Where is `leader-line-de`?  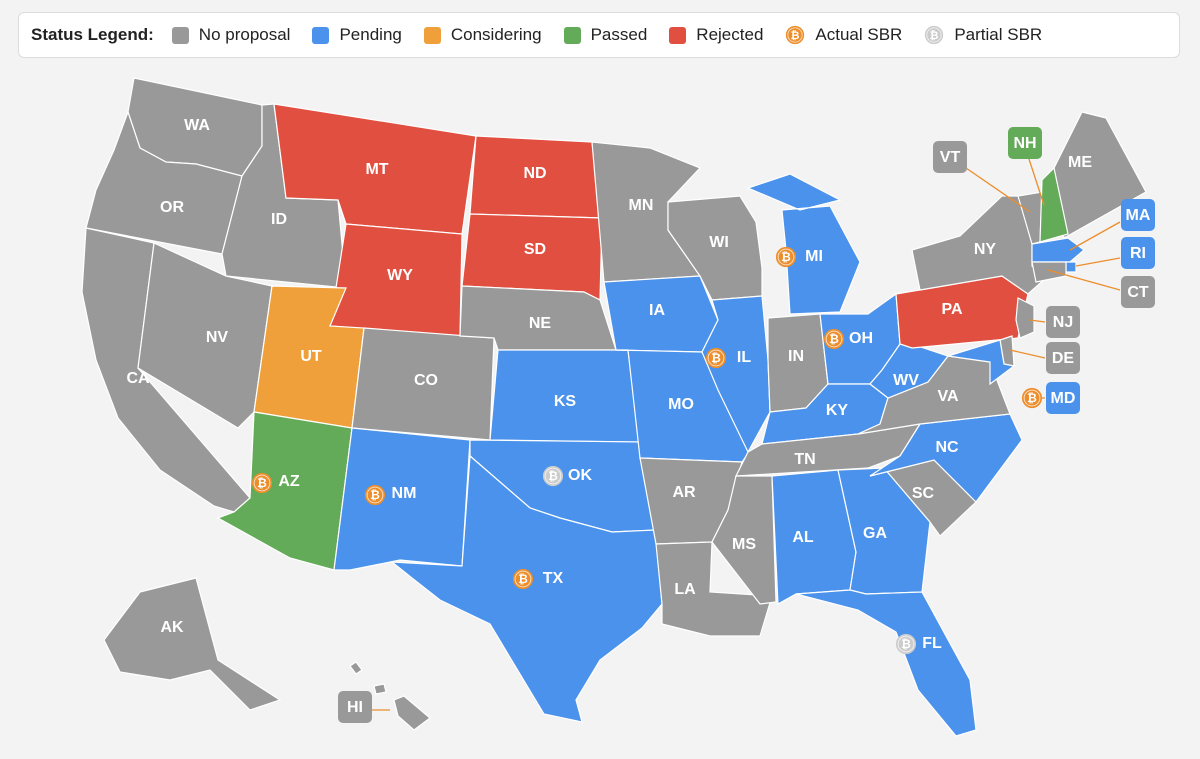
leader-line-de is located at coordinates (1027, 354).